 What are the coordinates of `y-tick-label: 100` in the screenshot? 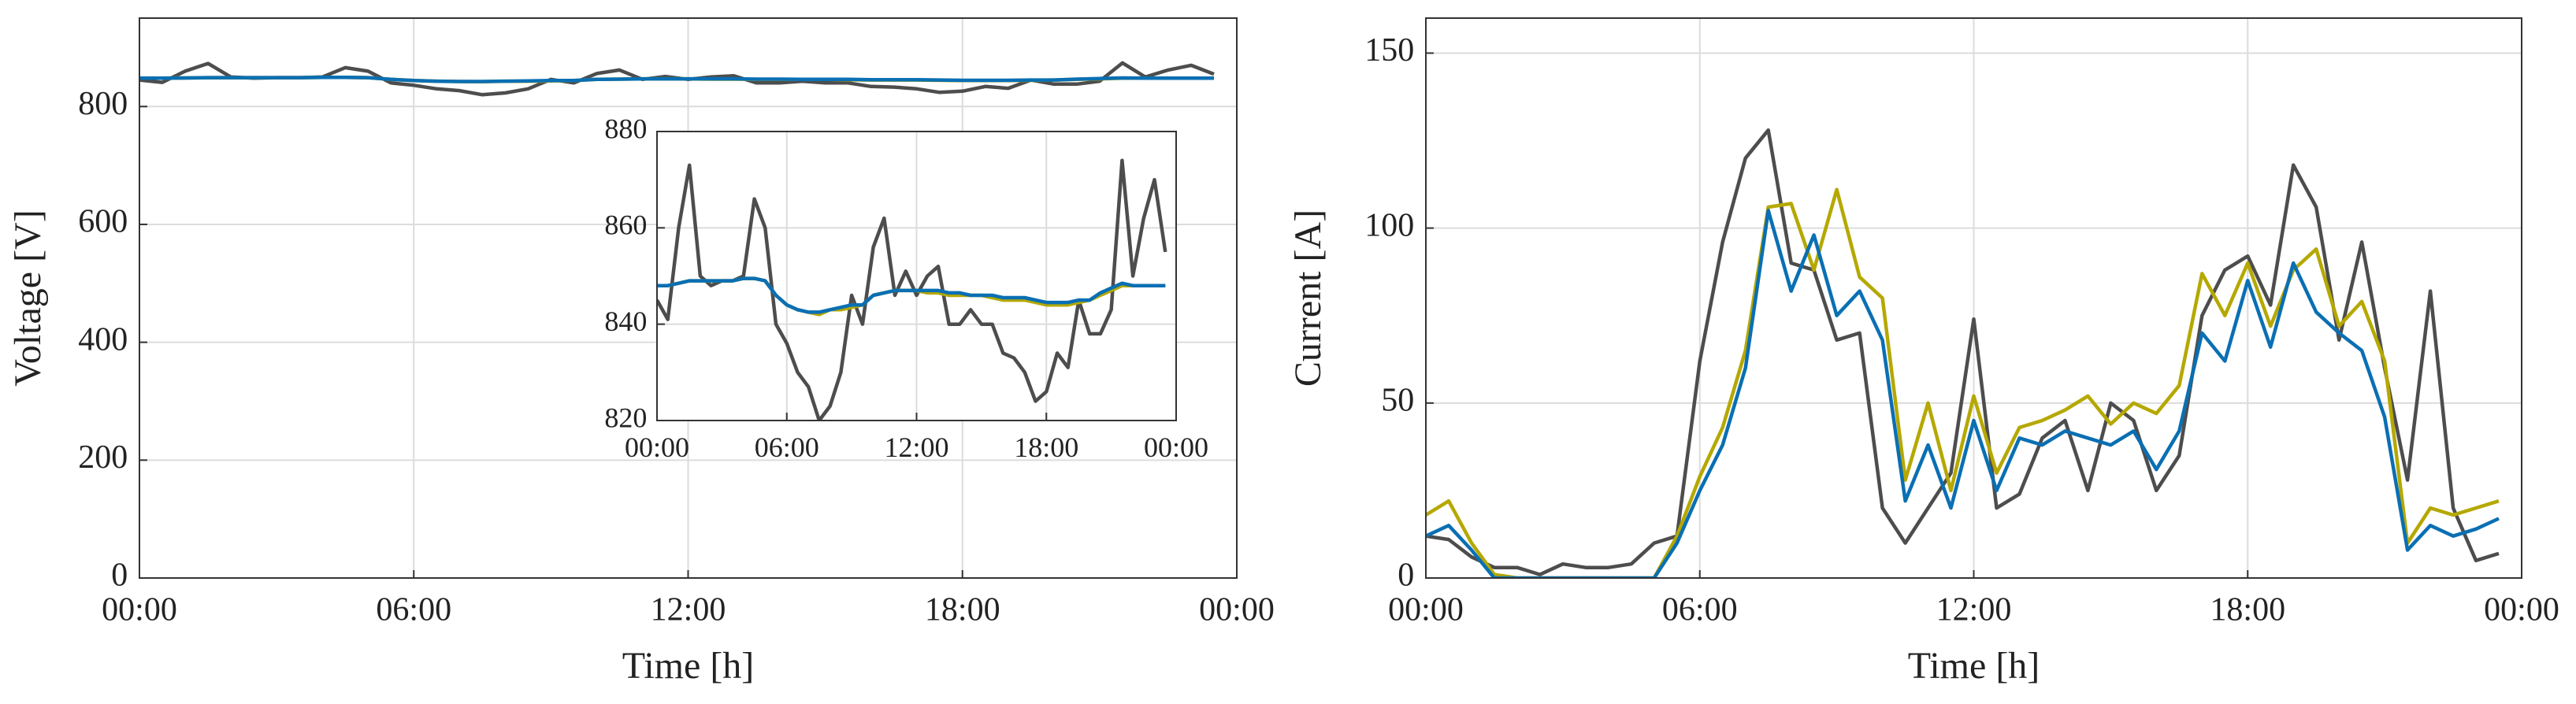 It's located at (1389, 225).